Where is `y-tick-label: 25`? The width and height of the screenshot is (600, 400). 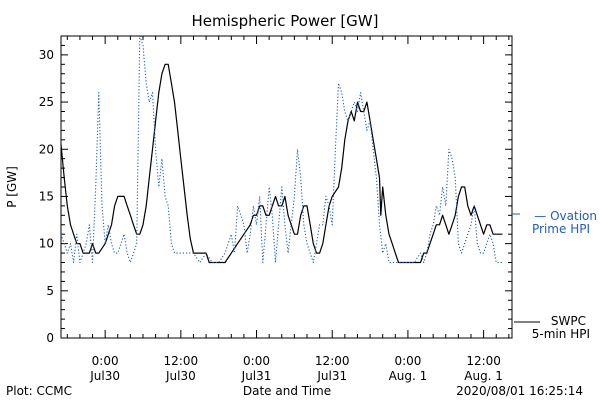 y-tick-label: 25 is located at coordinates (46, 102).